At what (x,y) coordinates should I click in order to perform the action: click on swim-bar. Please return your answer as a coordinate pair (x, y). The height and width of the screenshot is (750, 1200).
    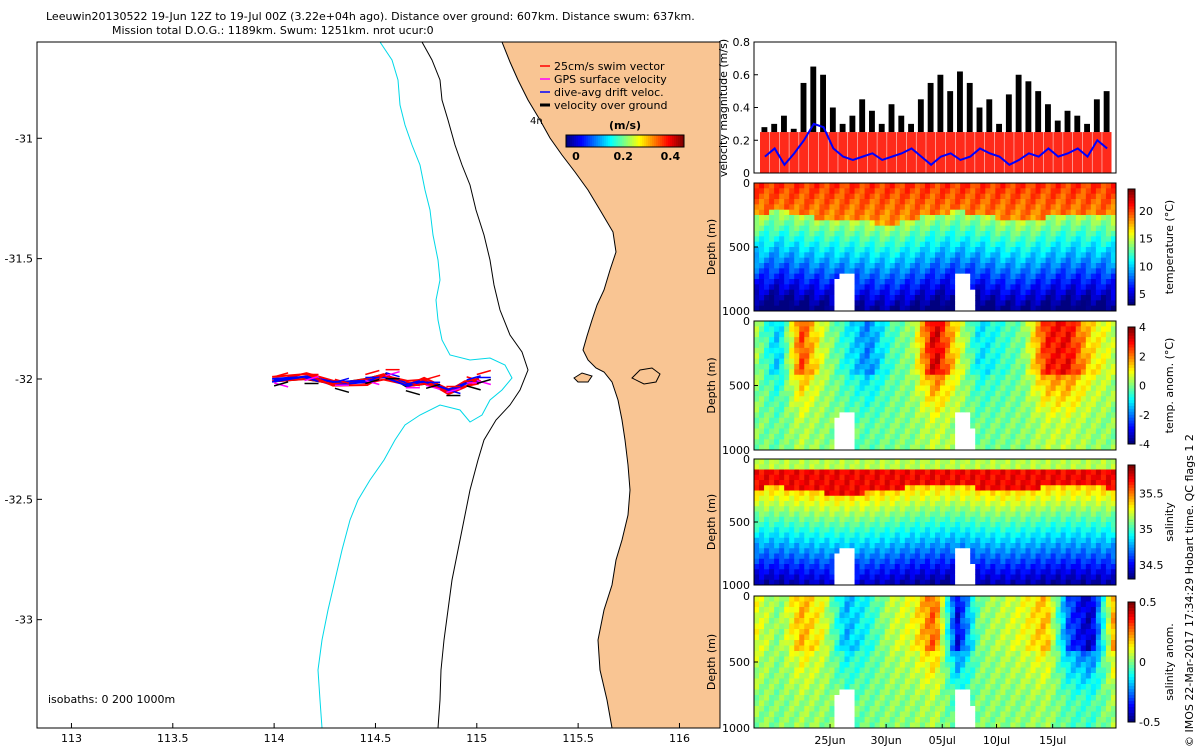
    Looking at the image, I should click on (1058, 152).